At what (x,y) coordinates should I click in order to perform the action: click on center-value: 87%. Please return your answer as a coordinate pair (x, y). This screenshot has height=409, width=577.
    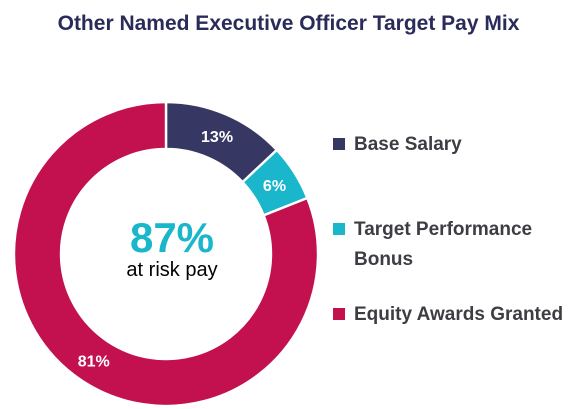
    Looking at the image, I should click on (172, 237).